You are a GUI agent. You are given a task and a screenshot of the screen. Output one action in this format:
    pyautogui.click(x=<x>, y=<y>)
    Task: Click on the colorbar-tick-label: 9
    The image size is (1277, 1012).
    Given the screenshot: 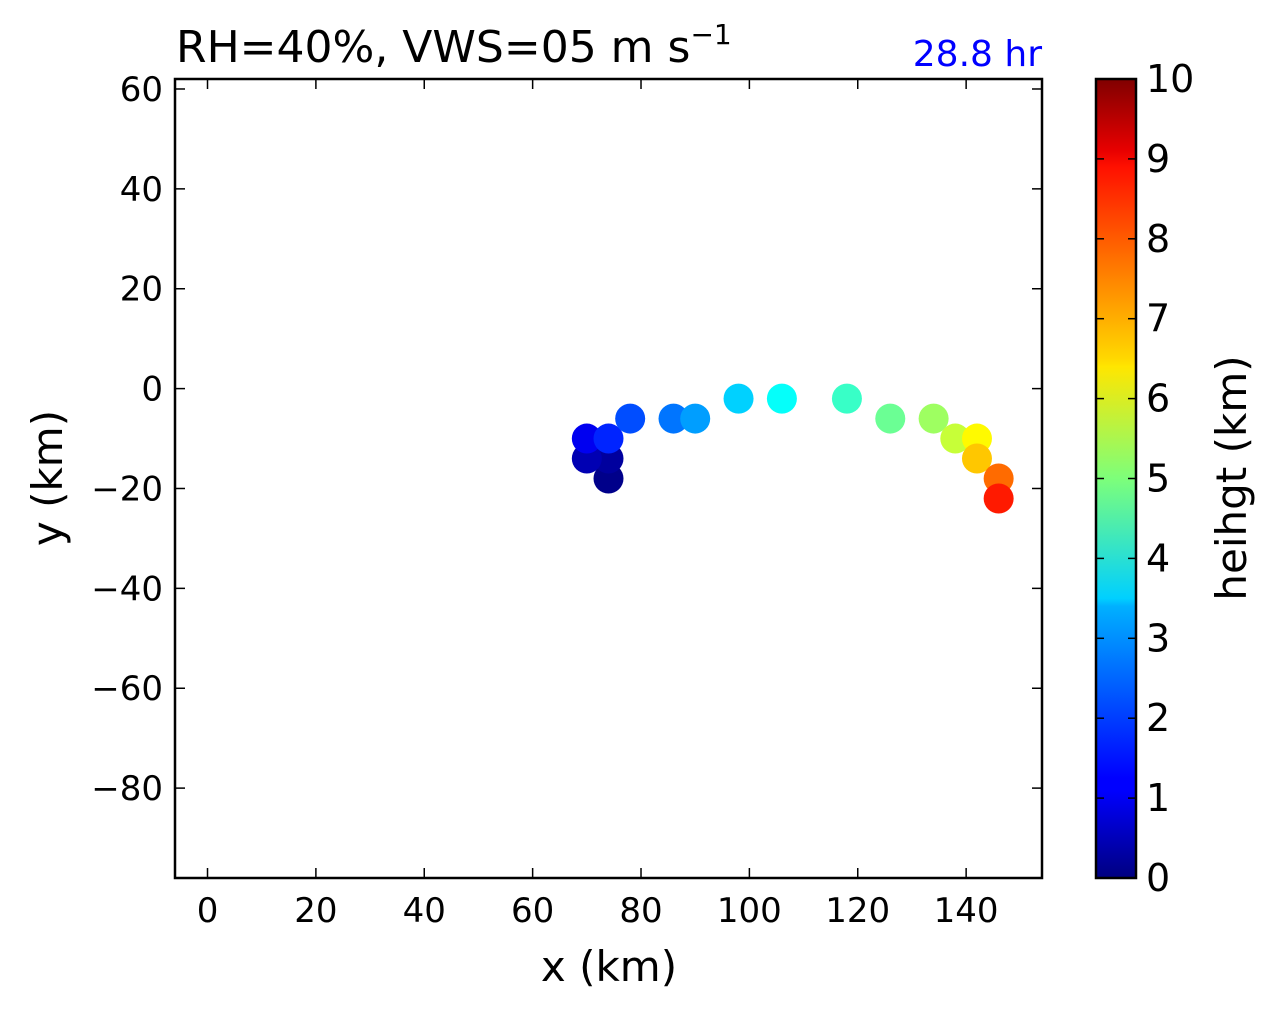 What is the action you would take?
    pyautogui.click(x=1158, y=159)
    